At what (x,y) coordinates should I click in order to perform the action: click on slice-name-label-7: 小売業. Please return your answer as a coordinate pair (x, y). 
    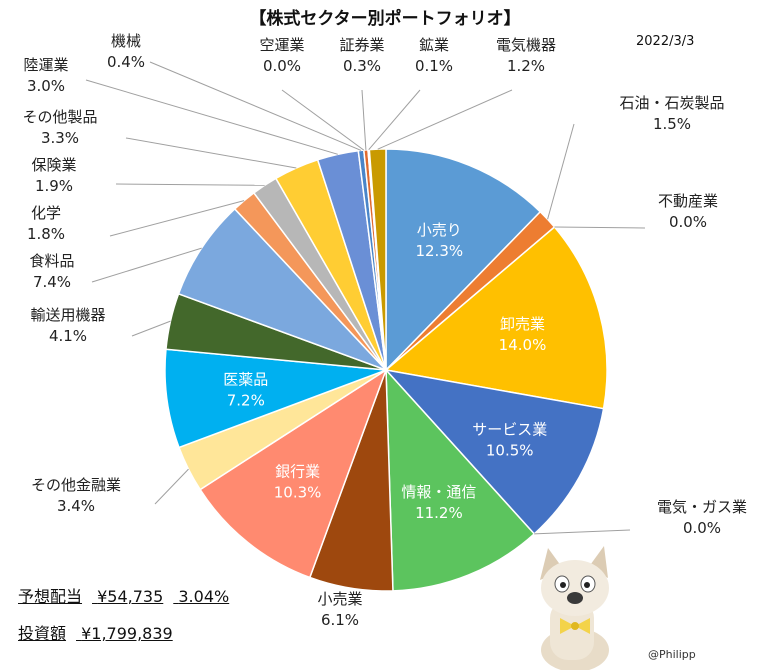
    Looking at the image, I should click on (339, 599).